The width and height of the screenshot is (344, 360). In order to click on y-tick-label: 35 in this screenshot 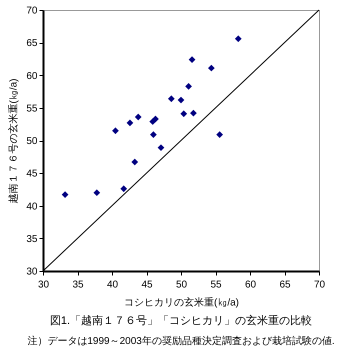, I will do `click(32, 239)`.